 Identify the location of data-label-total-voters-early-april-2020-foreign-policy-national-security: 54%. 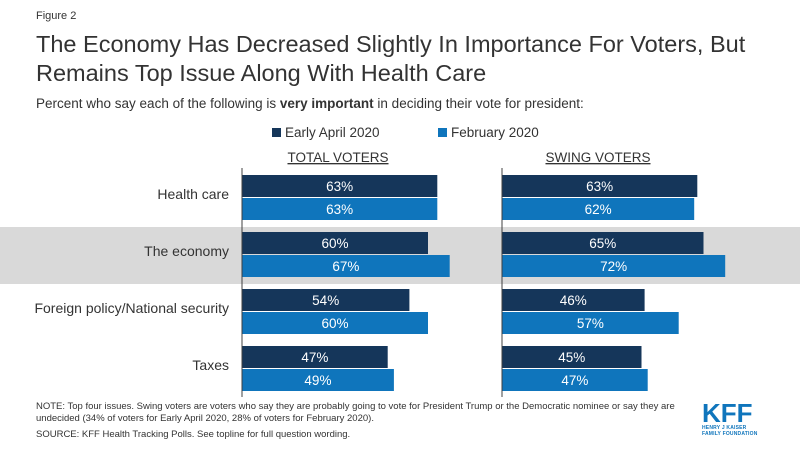
(325, 300).